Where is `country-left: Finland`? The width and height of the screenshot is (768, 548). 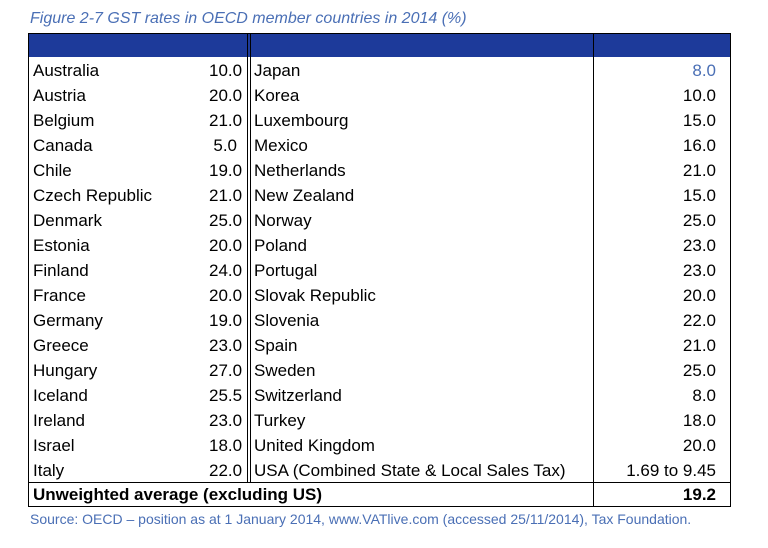
country-left: Finland is located at coordinates (61, 270).